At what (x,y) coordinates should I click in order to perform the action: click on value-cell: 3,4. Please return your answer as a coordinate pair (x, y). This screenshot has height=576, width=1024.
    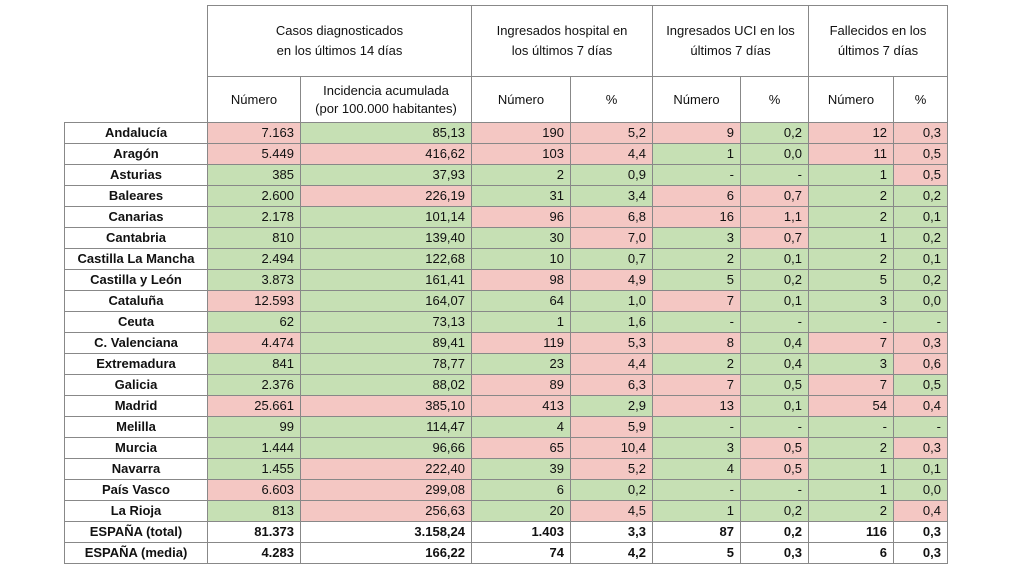
    Looking at the image, I should click on (611, 196).